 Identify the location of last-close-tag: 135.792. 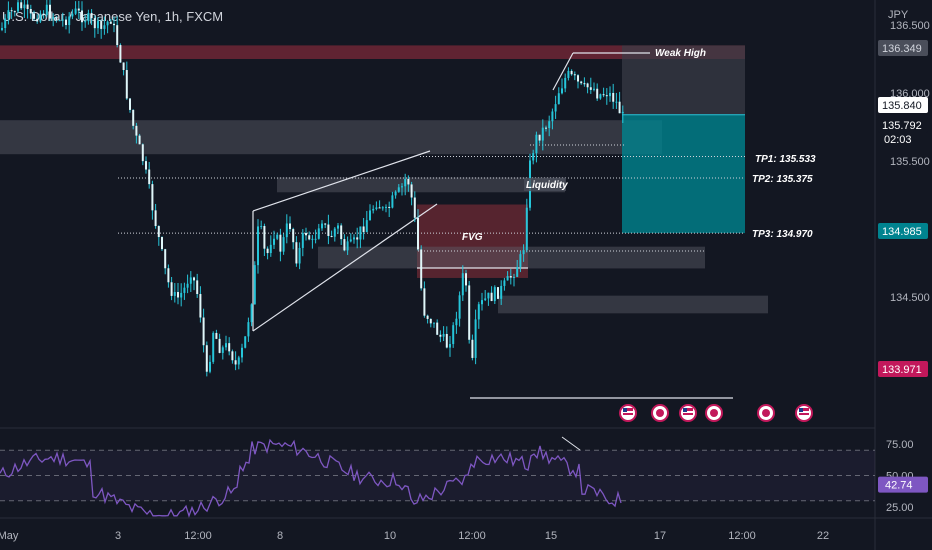
(903, 125).